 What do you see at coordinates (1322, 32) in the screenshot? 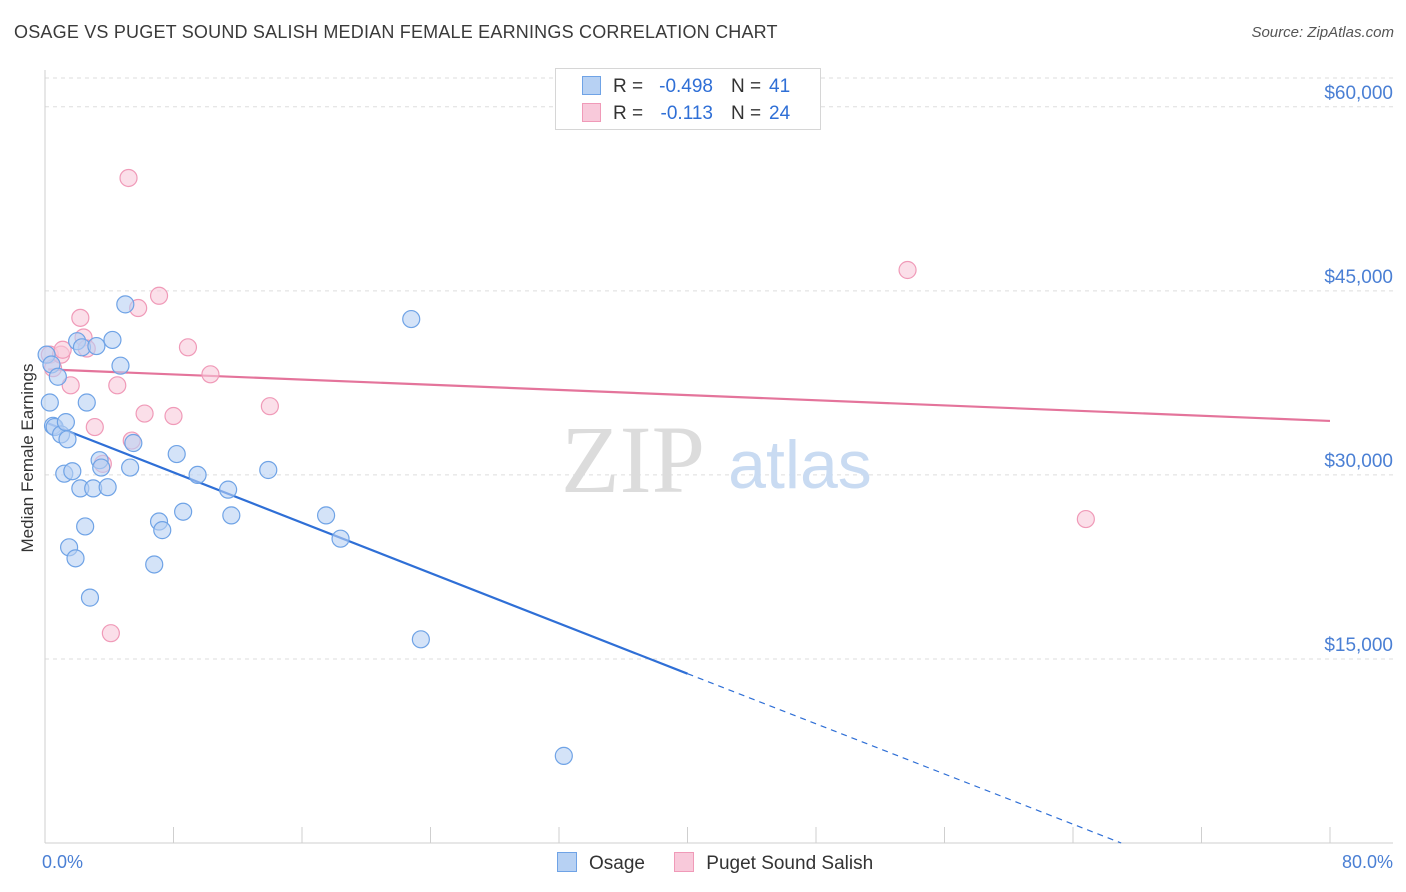
I see `chart-source: Source: ZipAtlas.com` at bounding box center [1322, 32].